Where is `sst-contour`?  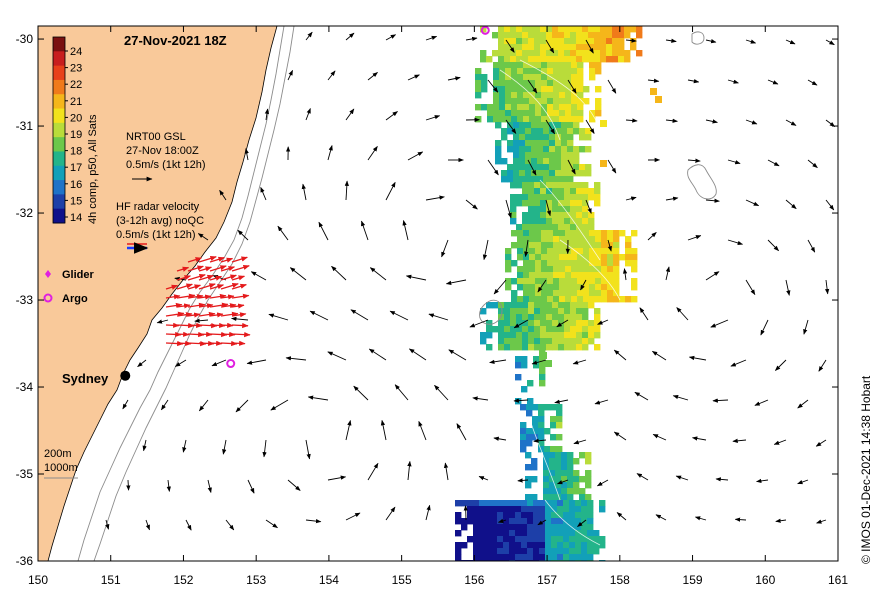
sst-contour is located at coordinates (570, 220).